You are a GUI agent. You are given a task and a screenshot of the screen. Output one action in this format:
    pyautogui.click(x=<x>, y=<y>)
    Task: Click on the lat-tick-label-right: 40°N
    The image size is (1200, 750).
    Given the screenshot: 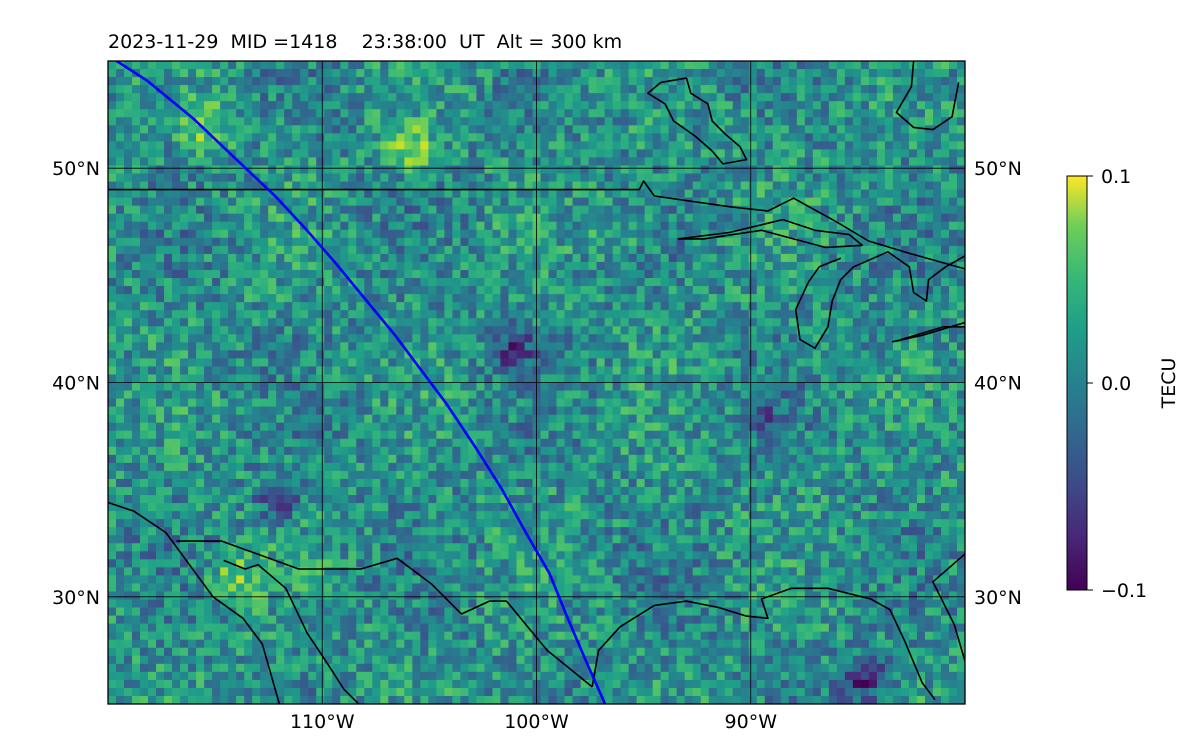 What is the action you would take?
    pyautogui.click(x=998, y=384)
    